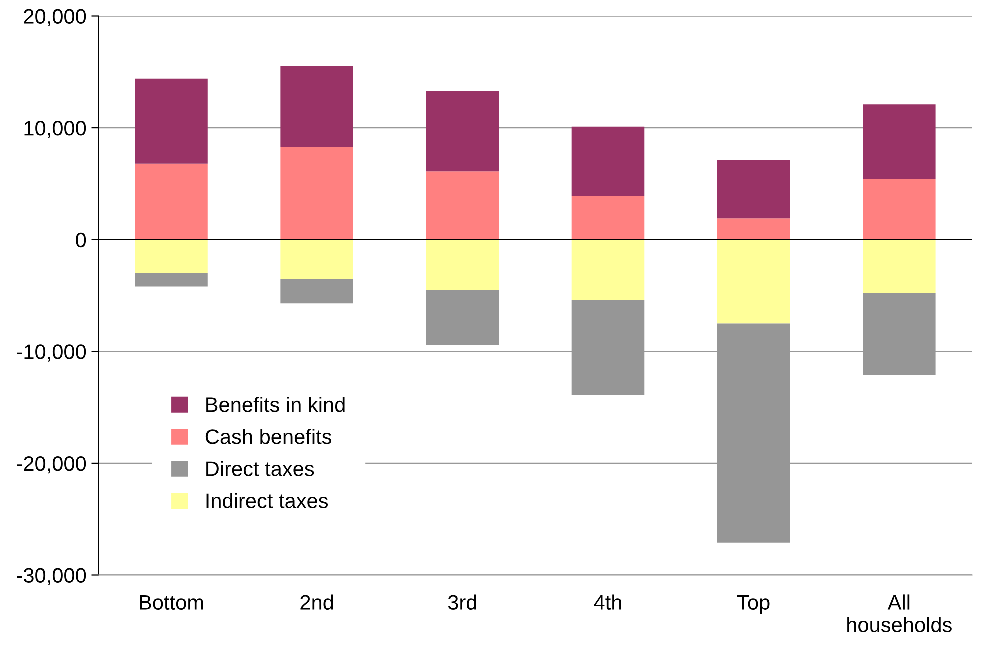  I want to click on x-tick-label: Top, so click(754, 604).